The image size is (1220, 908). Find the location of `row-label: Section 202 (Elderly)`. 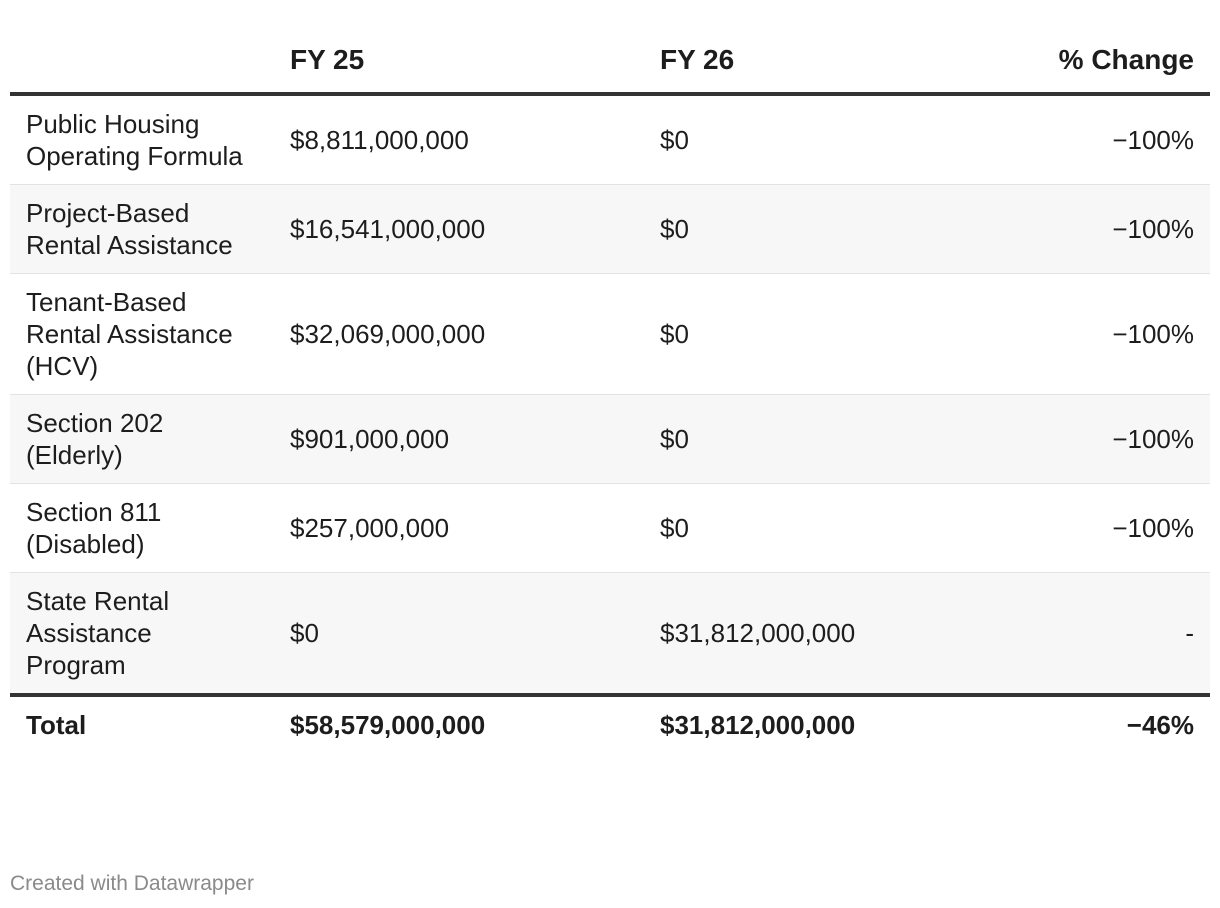

row-label: Section 202 (Elderly) is located at coordinates (142, 439).